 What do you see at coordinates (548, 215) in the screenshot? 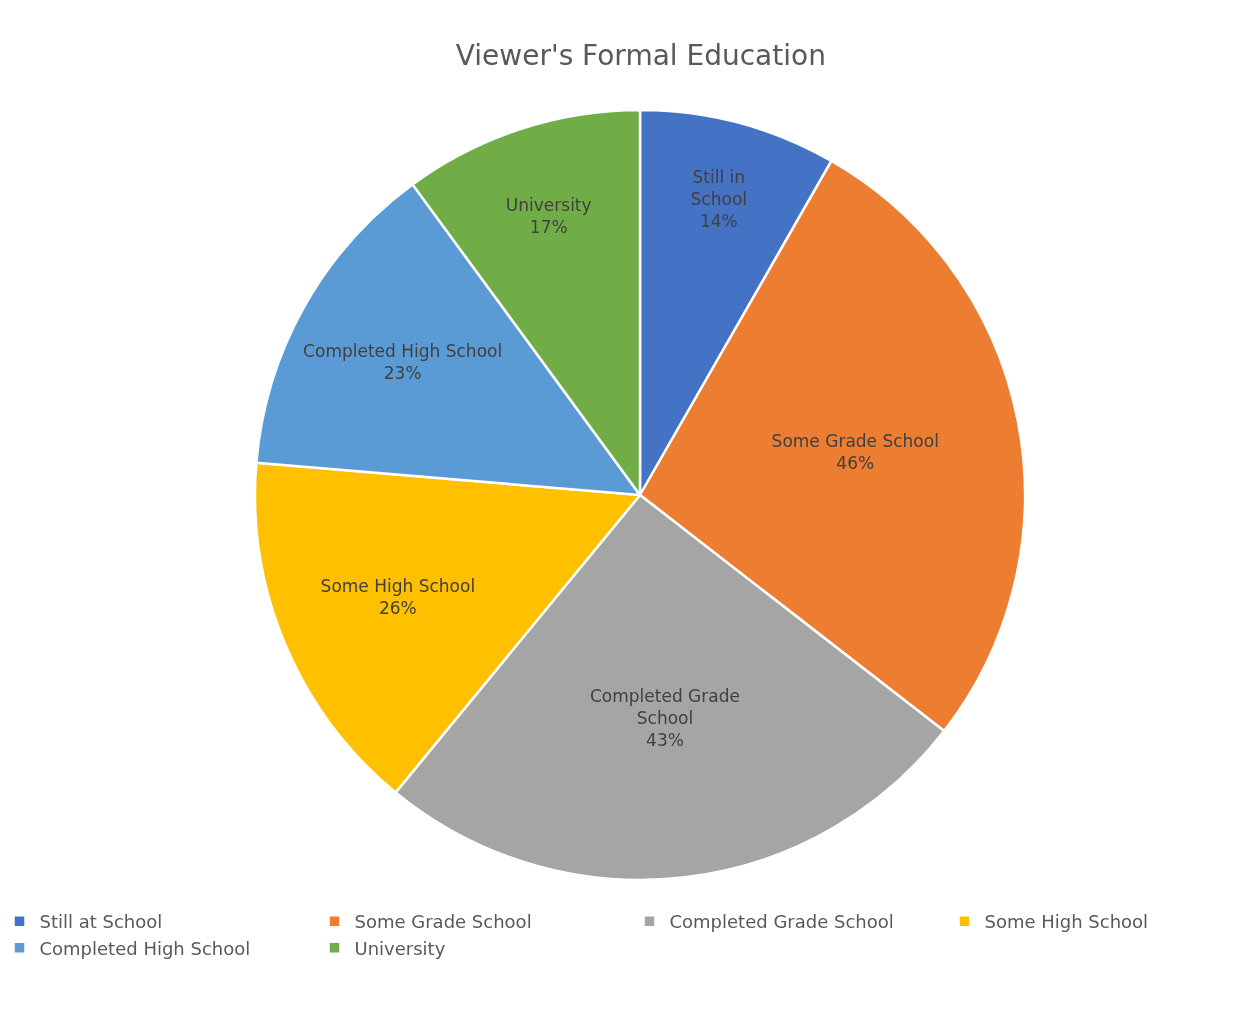
I see `data-label: University 17%` at bounding box center [548, 215].